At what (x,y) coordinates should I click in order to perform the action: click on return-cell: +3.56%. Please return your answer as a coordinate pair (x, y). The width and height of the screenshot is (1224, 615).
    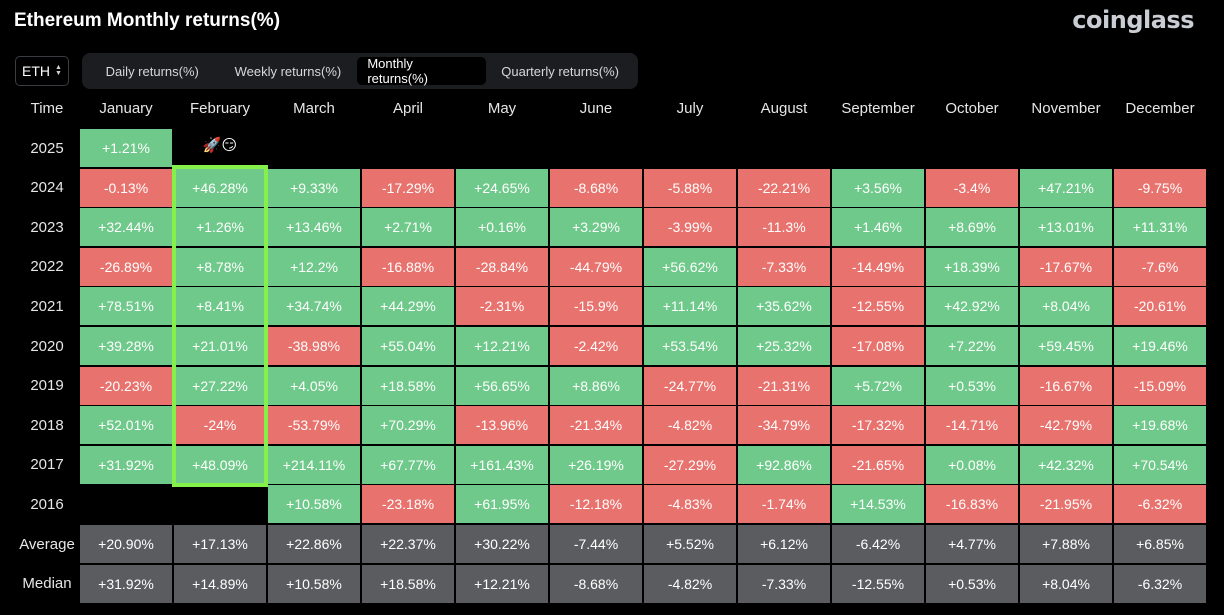
    Looking at the image, I should click on (878, 187).